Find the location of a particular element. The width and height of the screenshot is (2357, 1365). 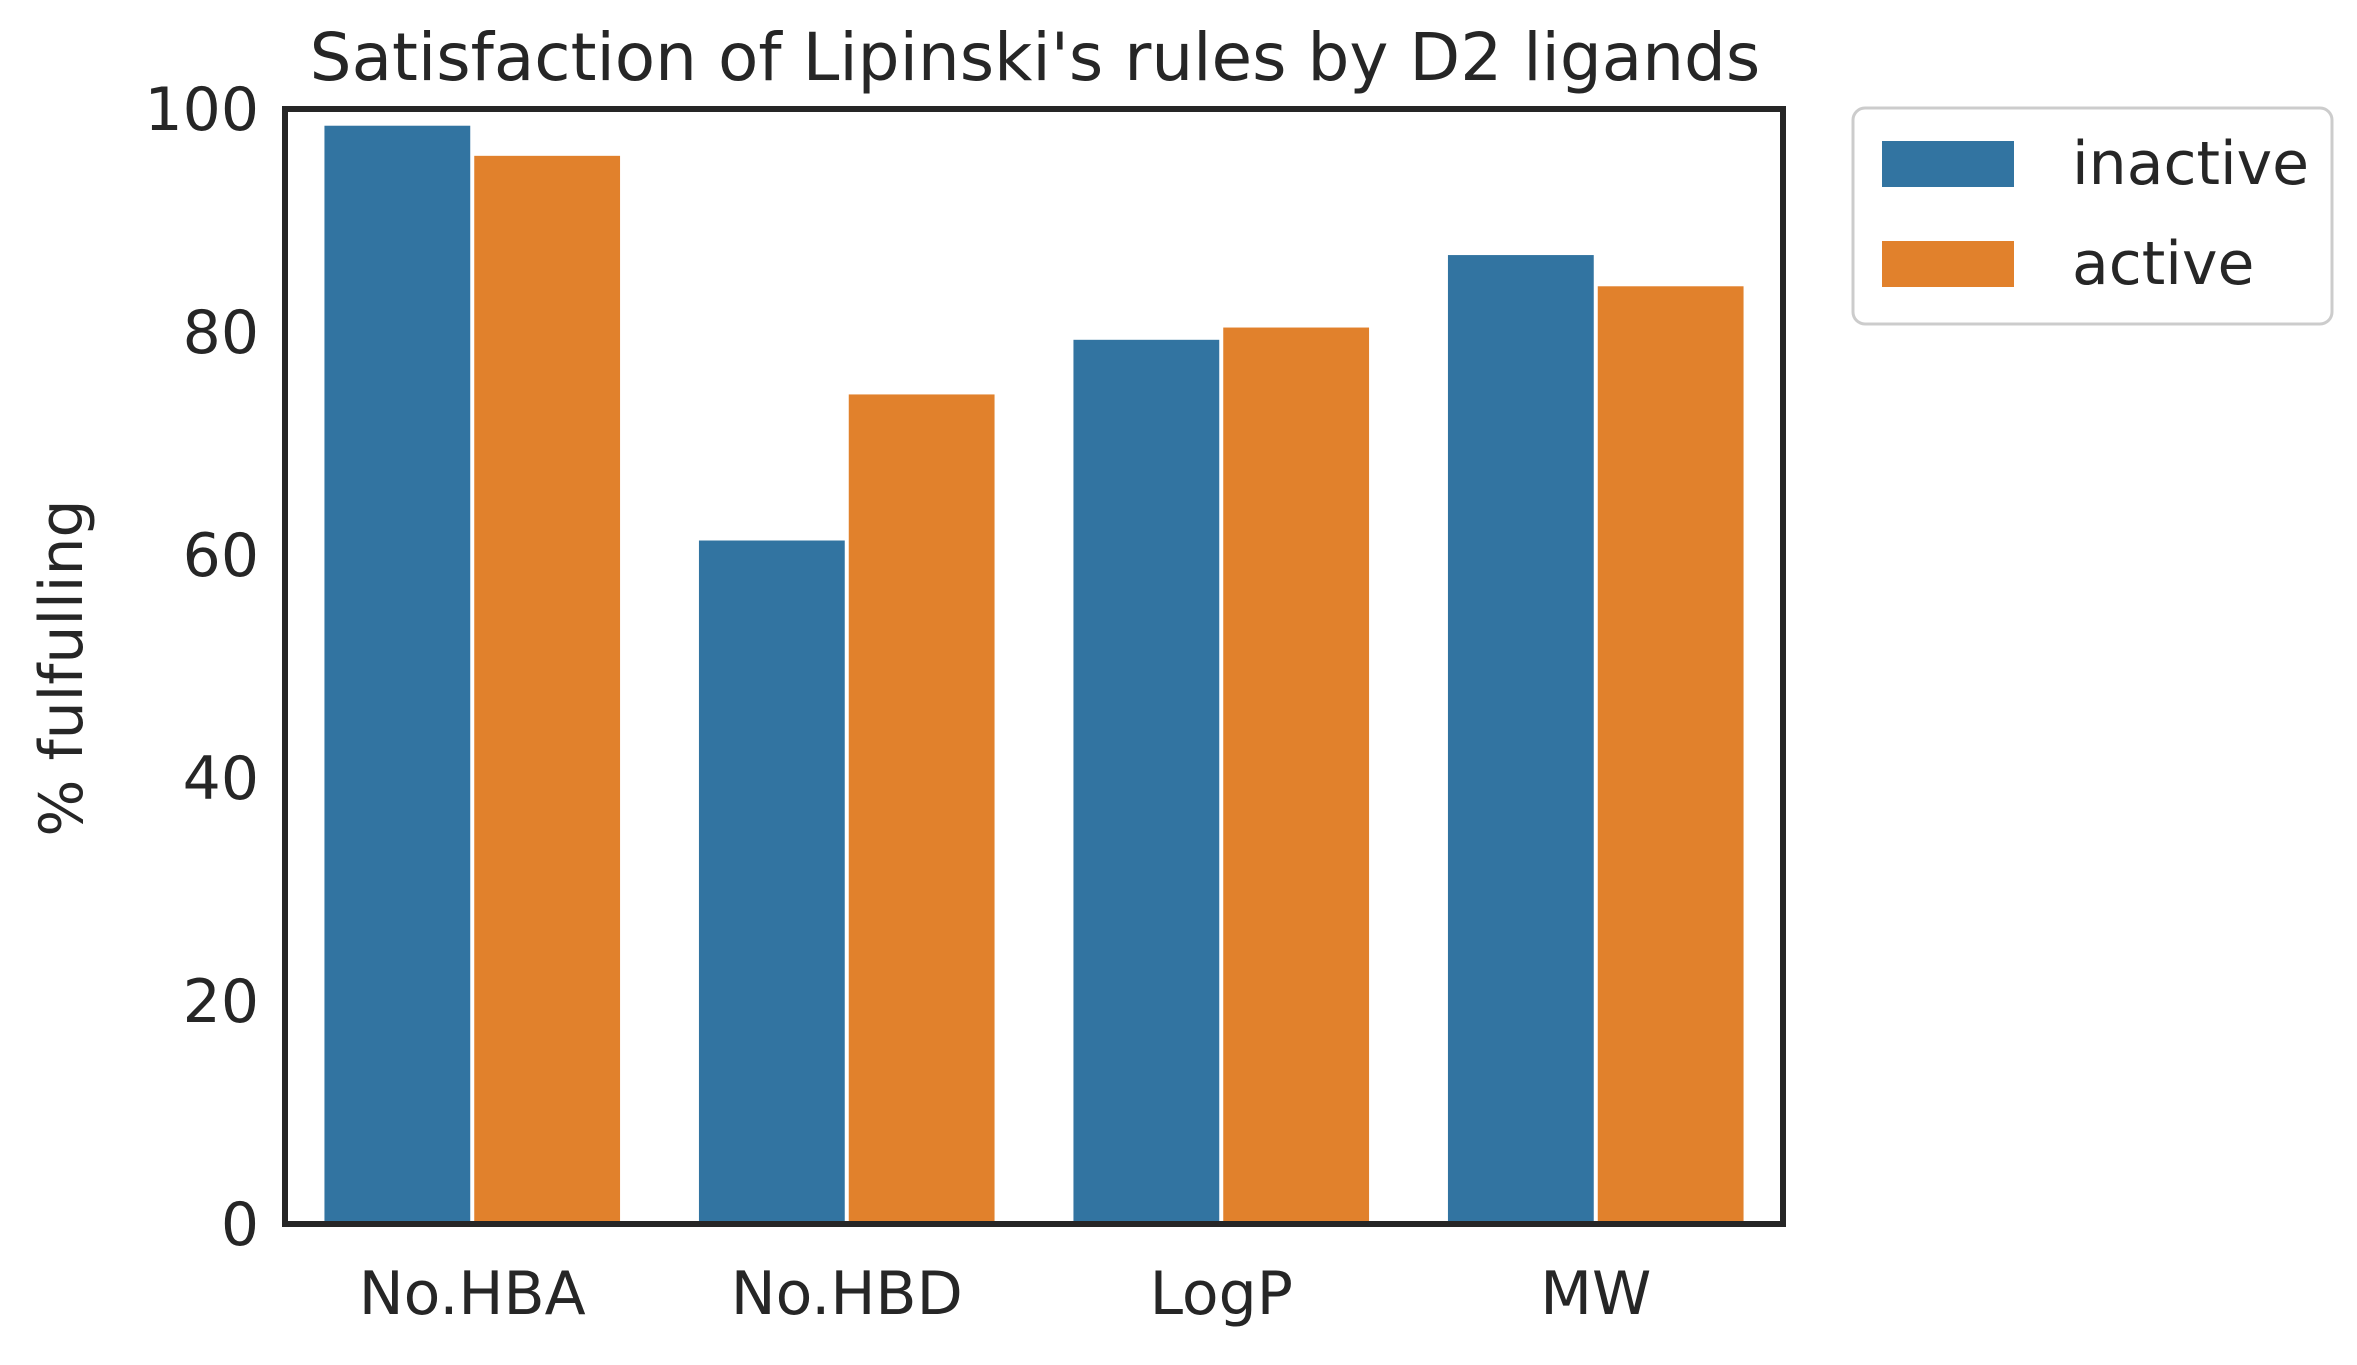

y-tick-label: 20 is located at coordinates (221, 1002).